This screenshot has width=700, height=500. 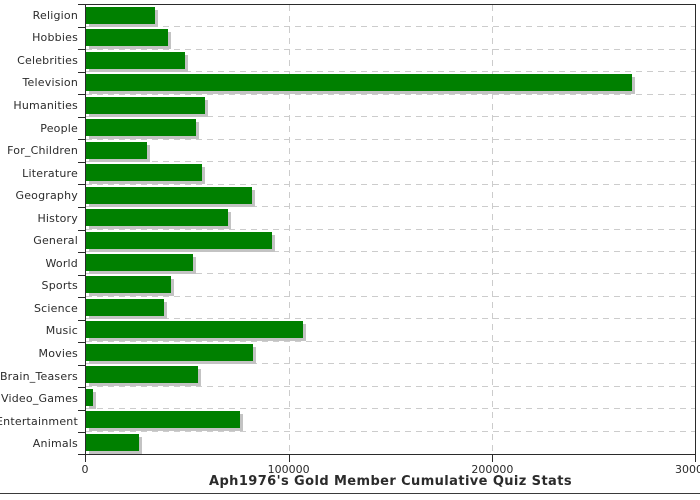 I want to click on category-label: Celebrities, so click(x=47, y=60).